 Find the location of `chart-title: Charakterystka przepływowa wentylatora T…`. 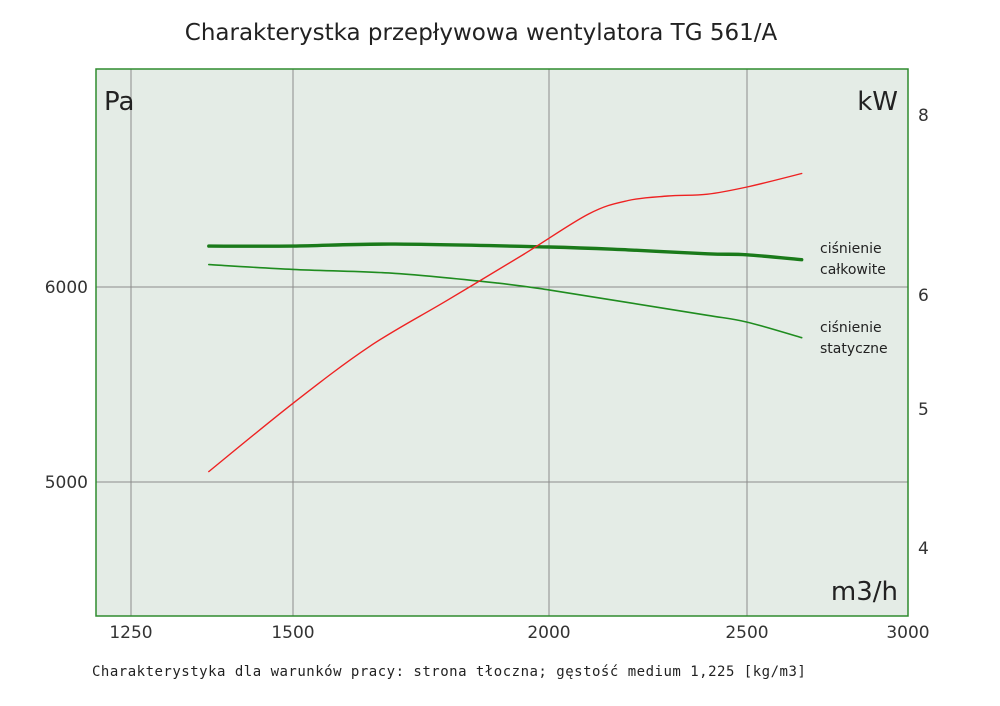

chart-title: Charakterystka przepływowa wentylatora T… is located at coordinates (481, 33).